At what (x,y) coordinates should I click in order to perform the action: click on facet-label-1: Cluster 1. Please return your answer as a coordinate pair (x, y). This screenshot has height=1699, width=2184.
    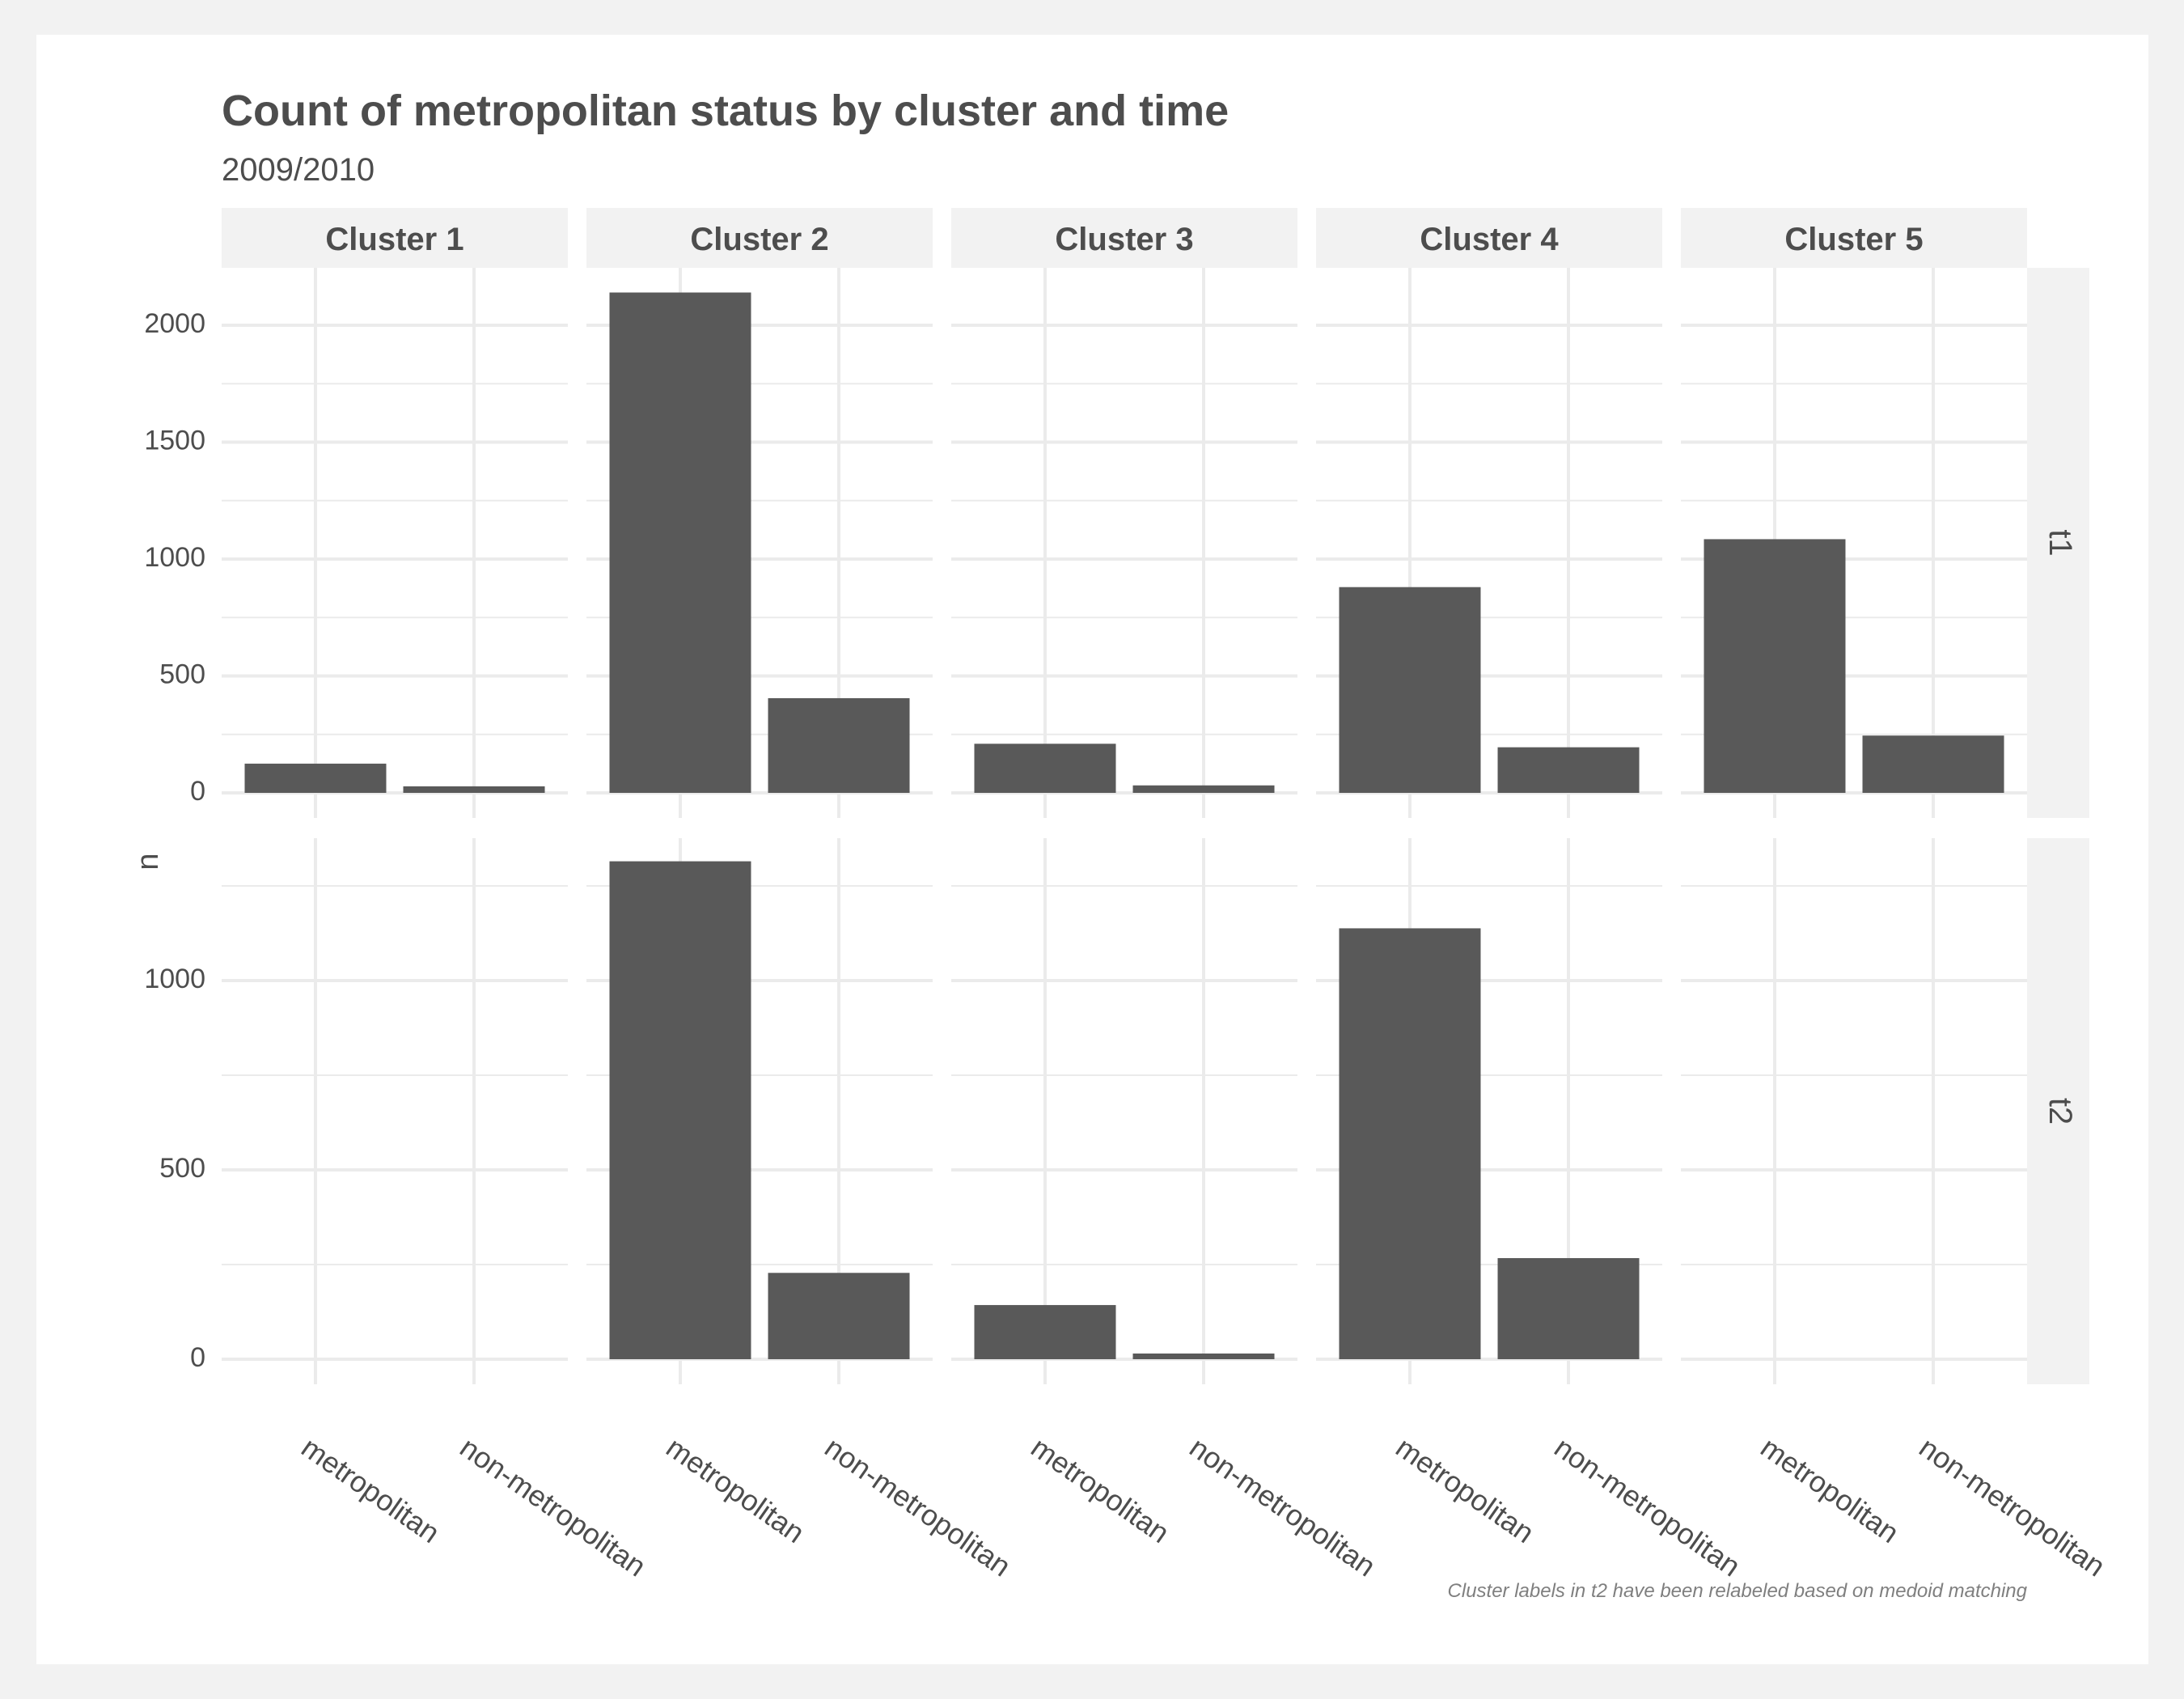
    Looking at the image, I should click on (394, 240).